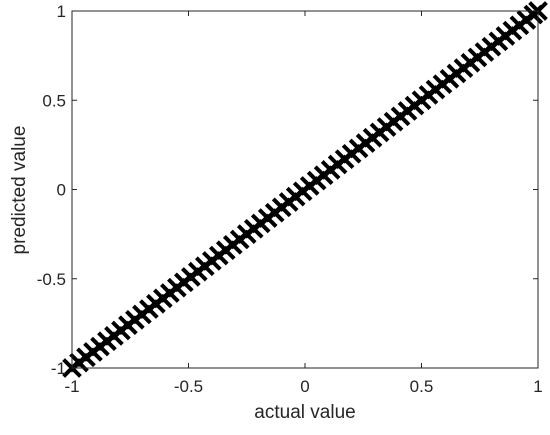  Describe the element at coordinates (537, 386) in the screenshot. I see `x-tick-label: 1` at that location.